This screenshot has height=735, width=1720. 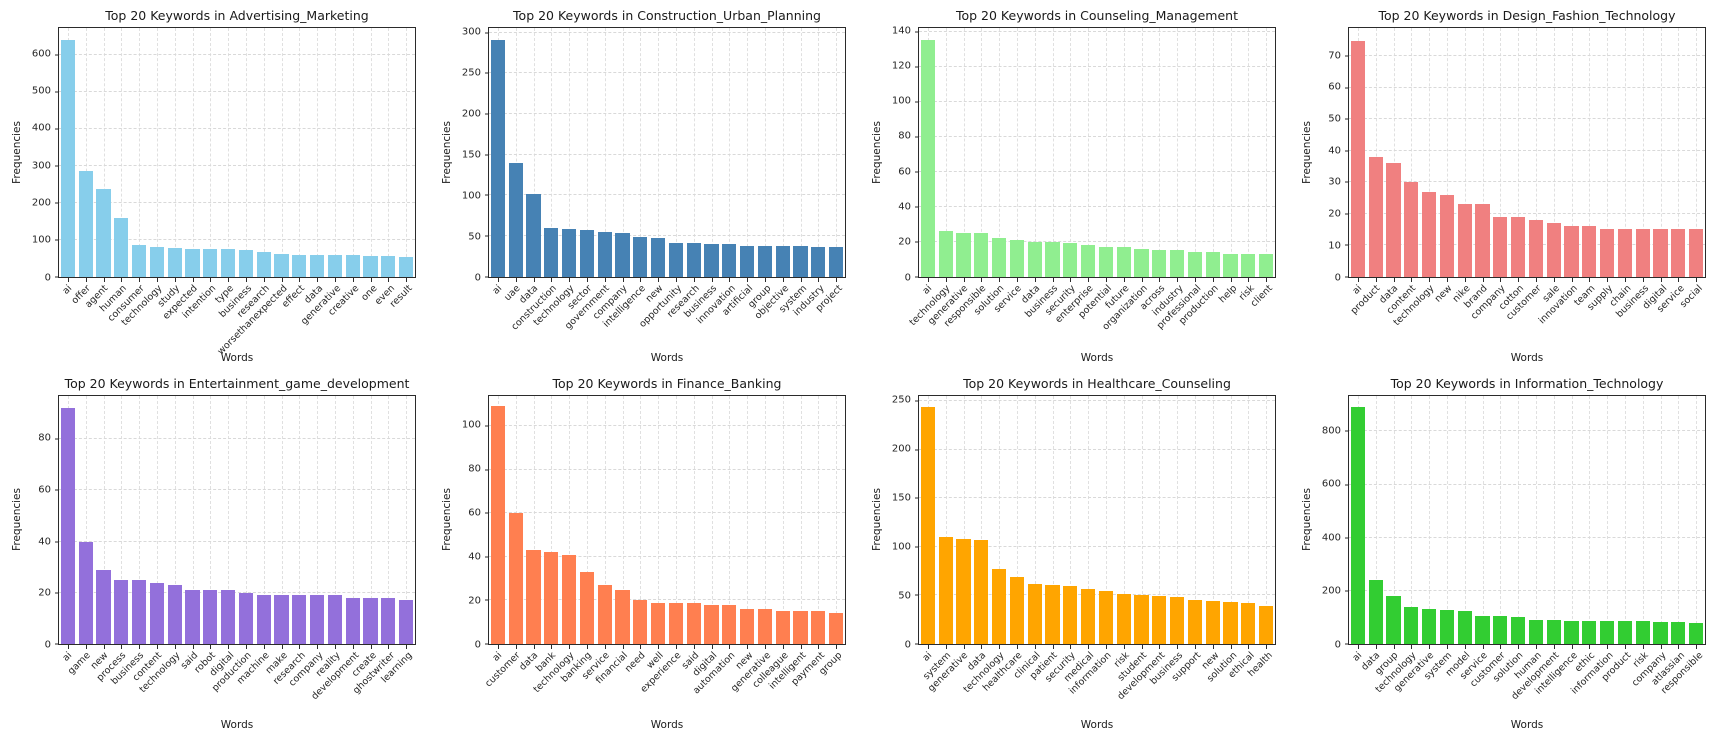 I want to click on bar-security, so click(x=1070, y=260).